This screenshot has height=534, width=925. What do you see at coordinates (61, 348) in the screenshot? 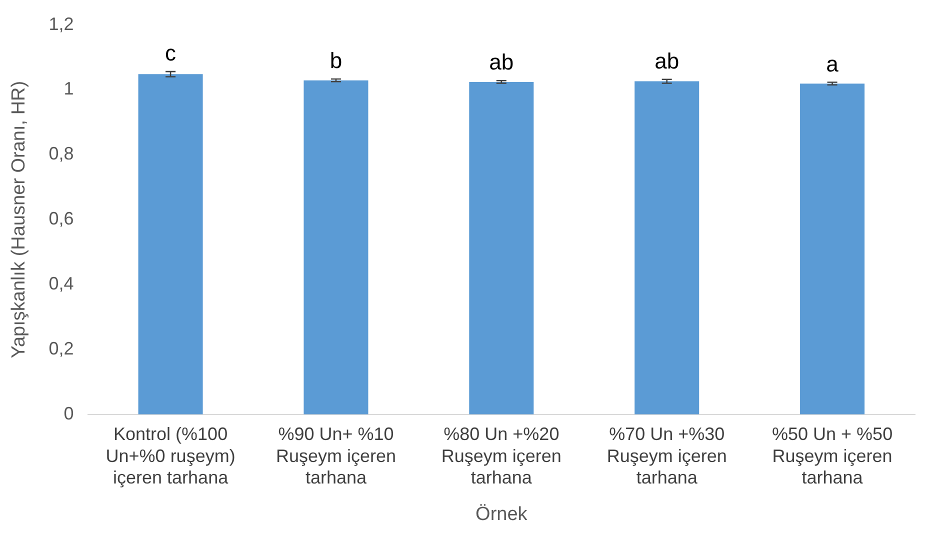
I see `y-tick-label: 0,2` at bounding box center [61, 348].